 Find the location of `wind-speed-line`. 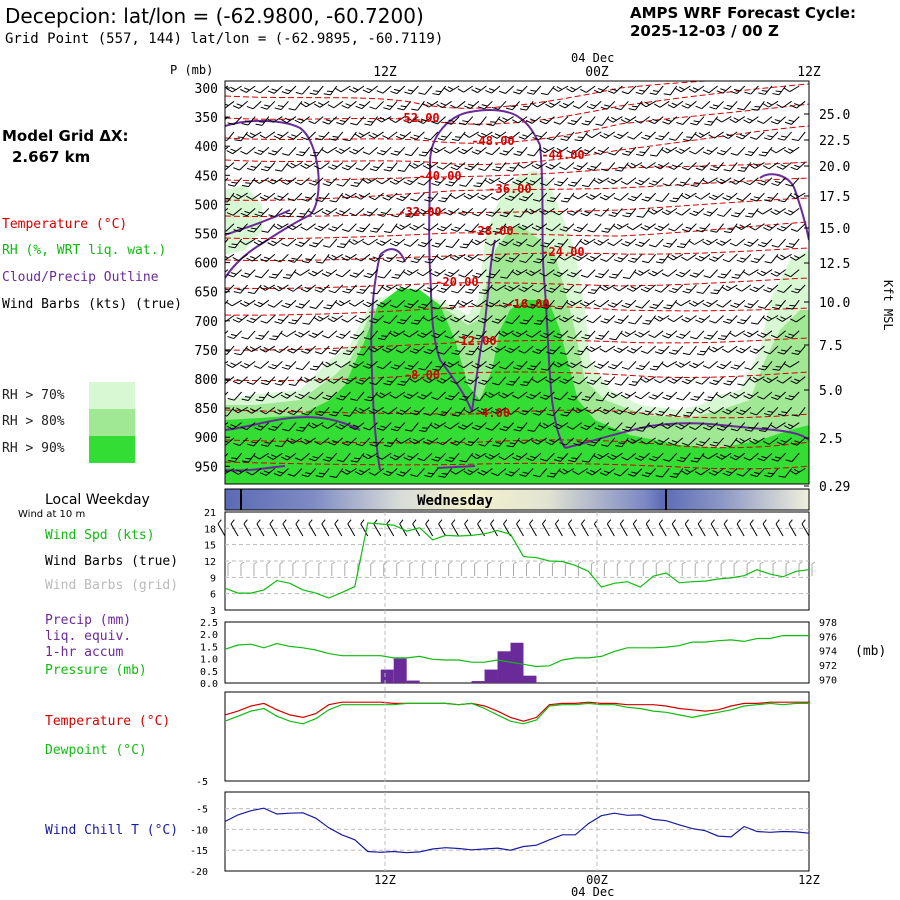

wind-speed-line is located at coordinates (517, 560).